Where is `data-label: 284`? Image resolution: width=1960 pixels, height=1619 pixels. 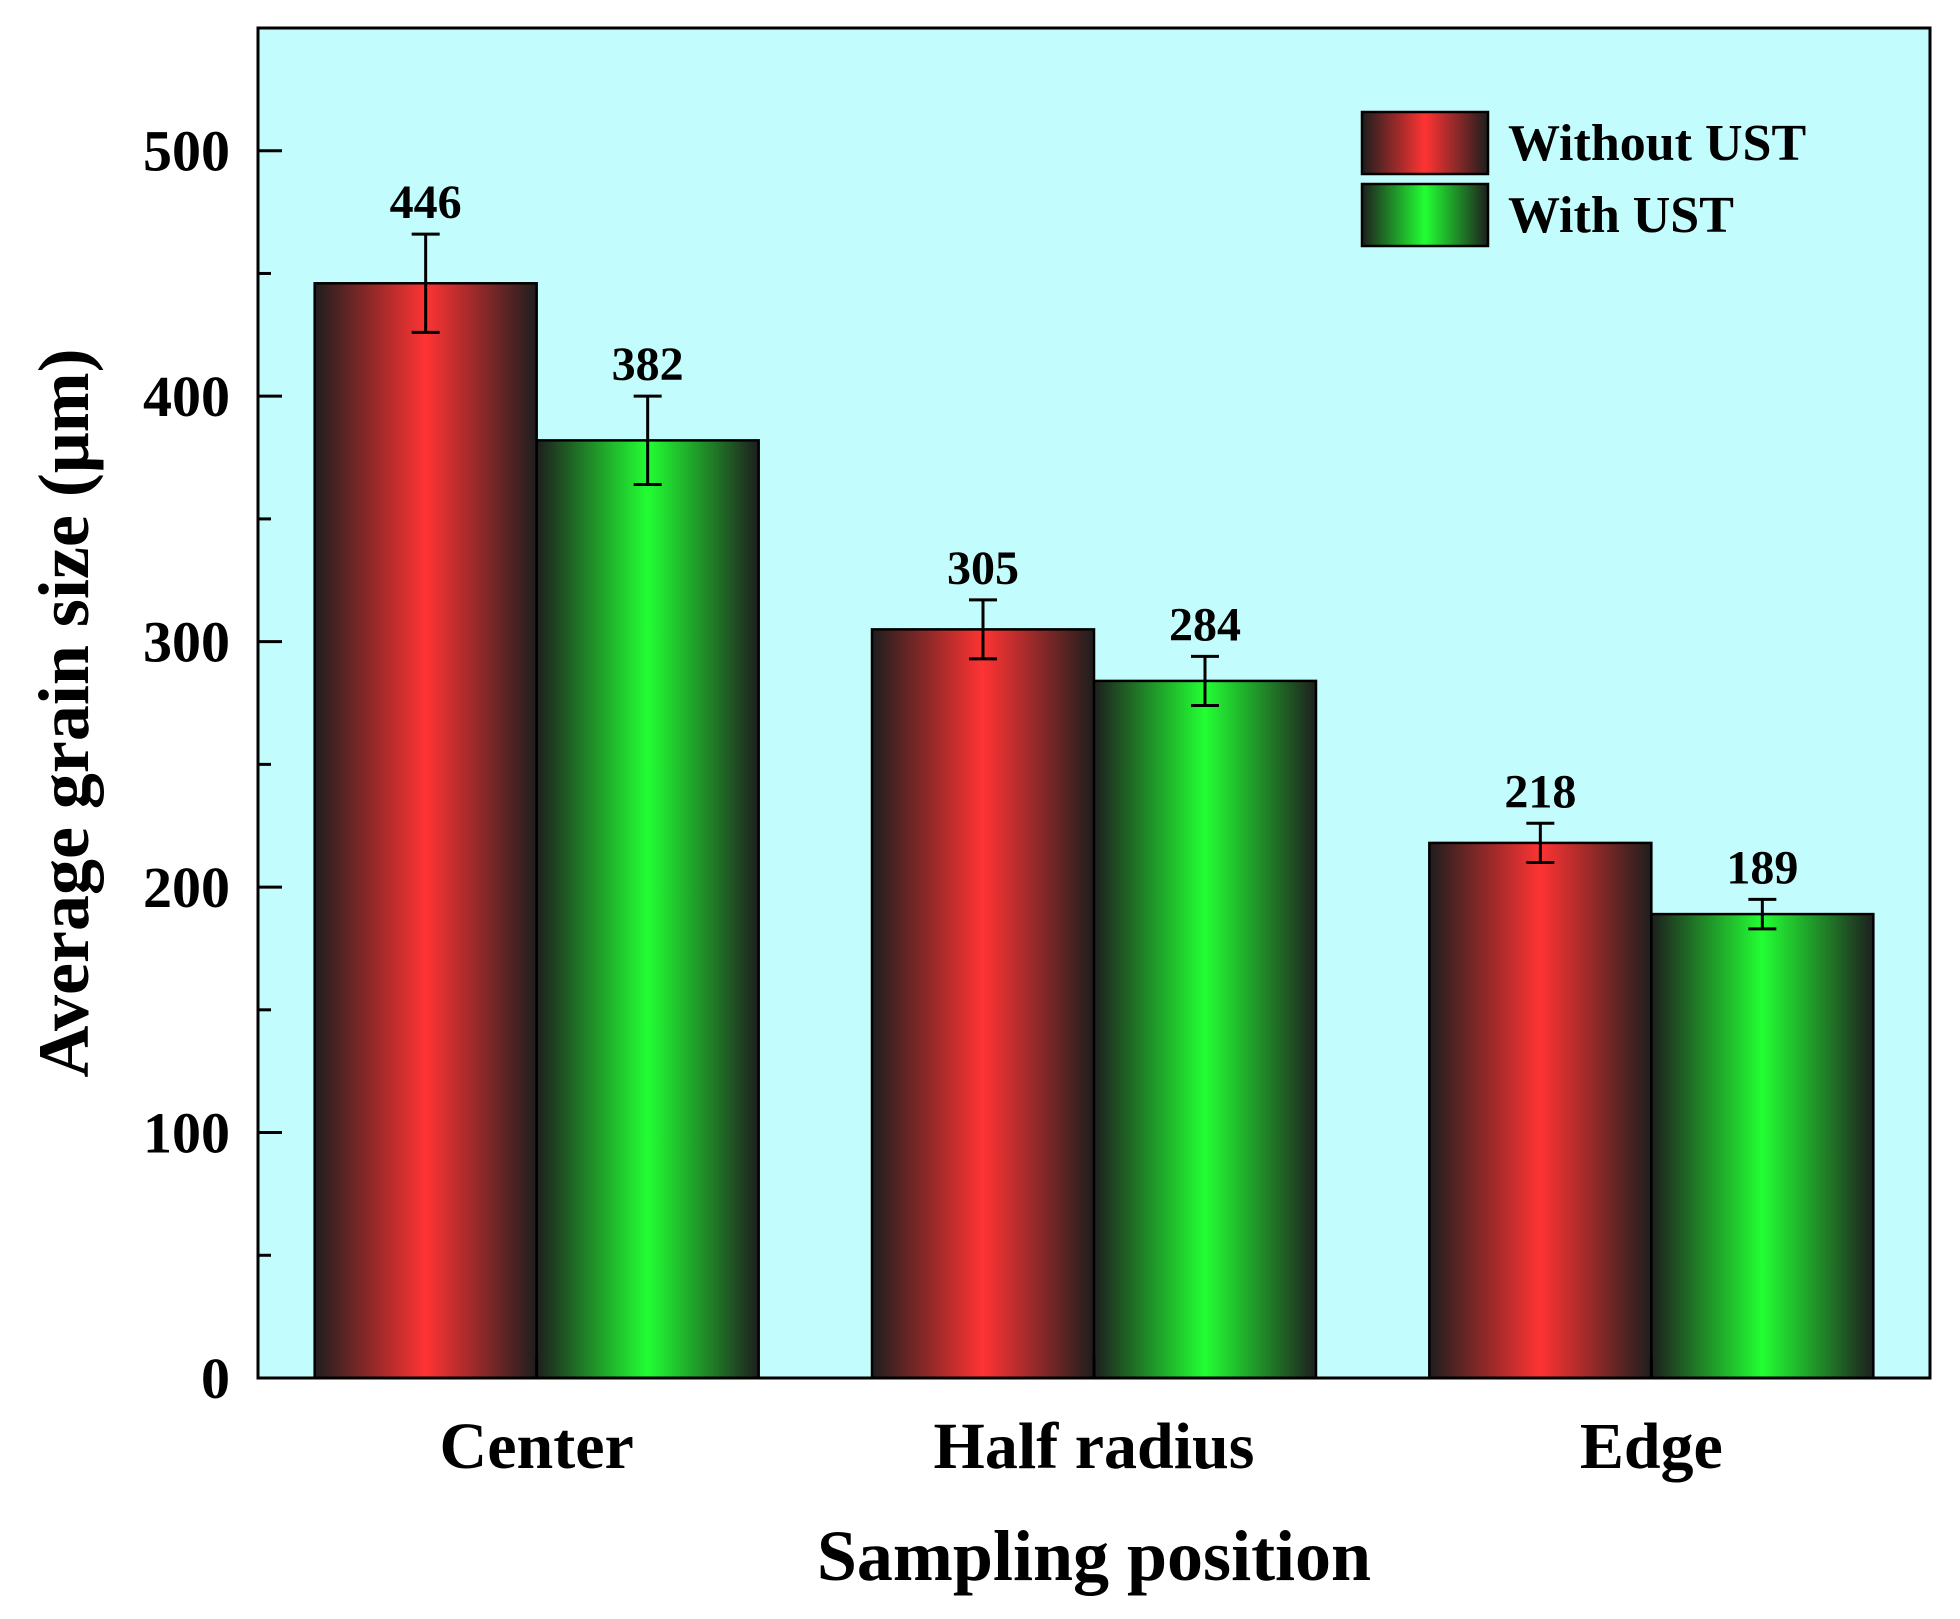
data-label: 284 is located at coordinates (1205, 624).